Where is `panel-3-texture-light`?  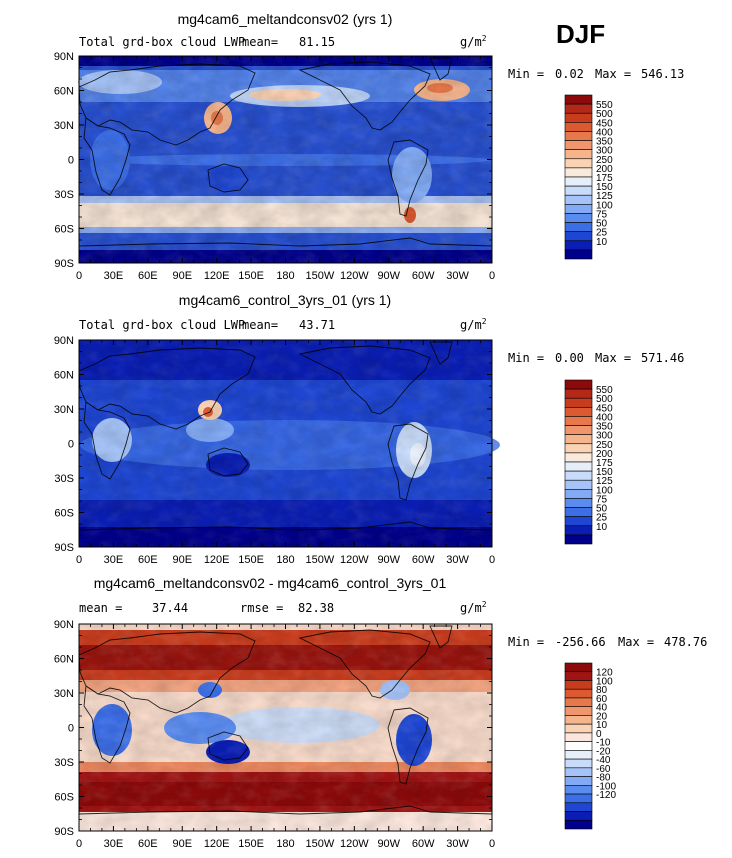 panel-3-texture-light is located at coordinates (285, 727).